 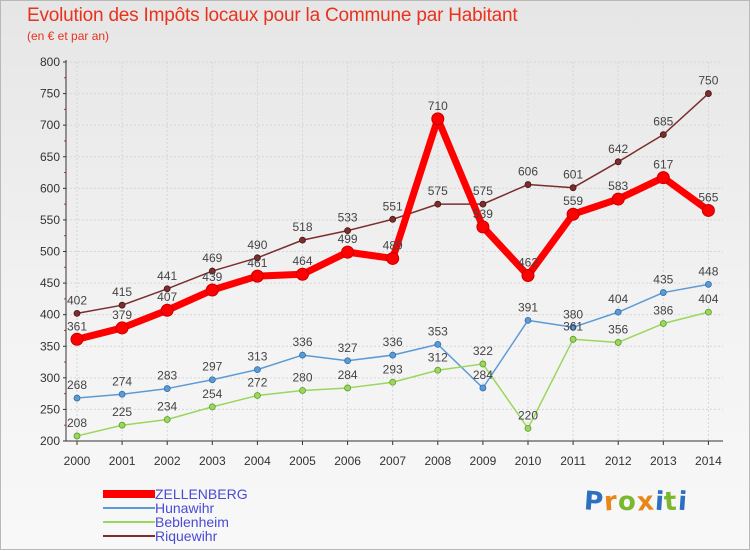 What do you see at coordinates (122, 381) in the screenshot?
I see `data-label: 274` at bounding box center [122, 381].